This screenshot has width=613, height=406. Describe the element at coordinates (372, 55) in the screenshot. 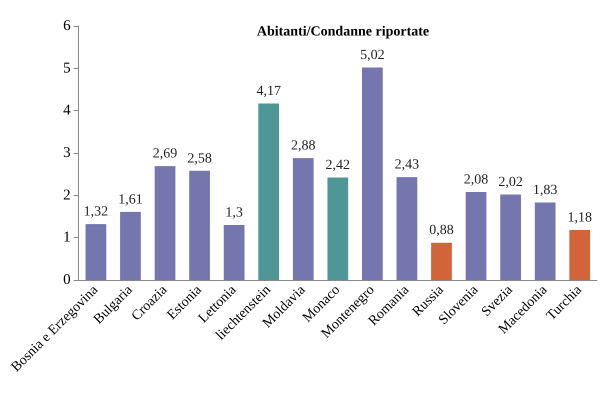

I see `data-label: 5,02` at that location.